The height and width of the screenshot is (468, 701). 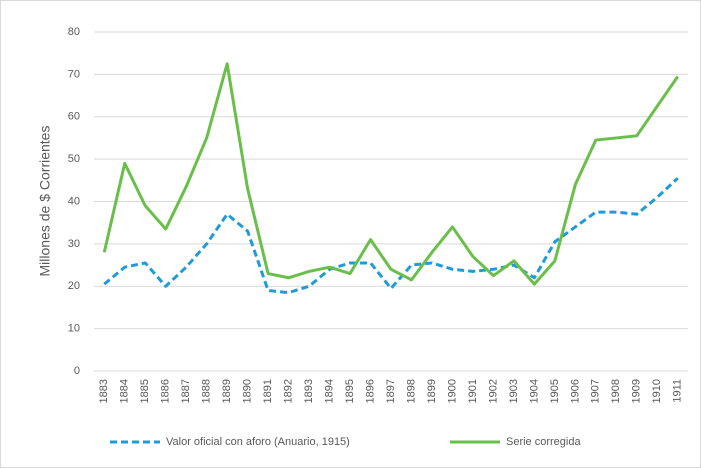 What do you see at coordinates (227, 391) in the screenshot?
I see `x-tick-label: 1889` at bounding box center [227, 391].